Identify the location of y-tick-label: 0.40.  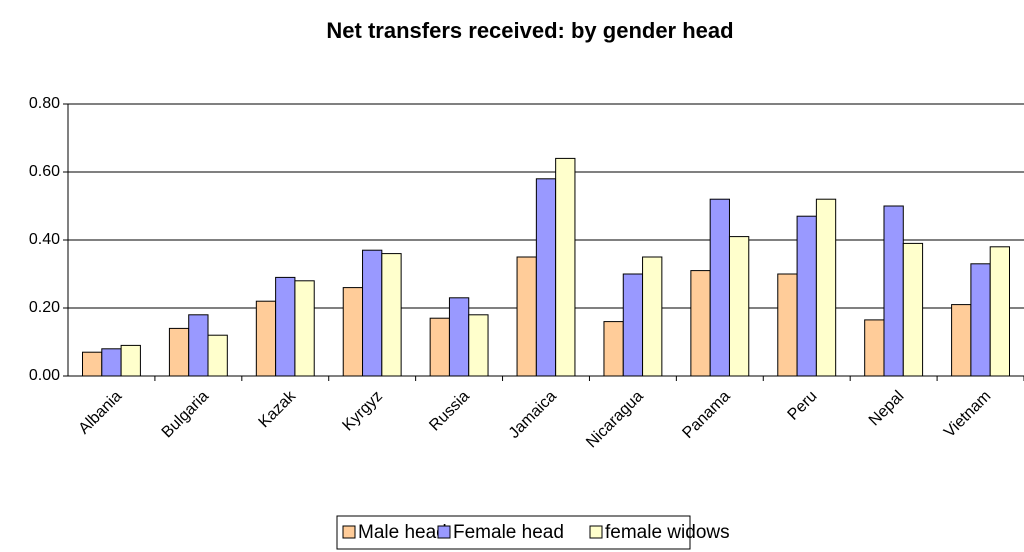
(44, 239).